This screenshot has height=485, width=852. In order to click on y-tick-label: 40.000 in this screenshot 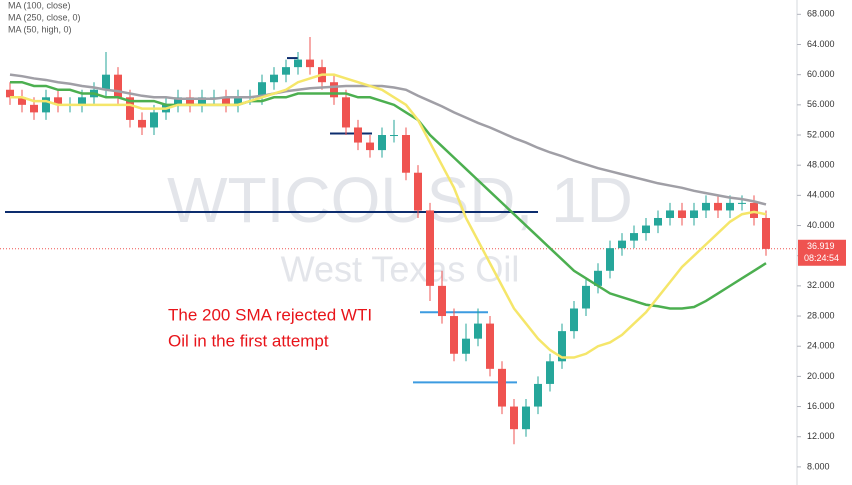, I will do `click(821, 225)`.